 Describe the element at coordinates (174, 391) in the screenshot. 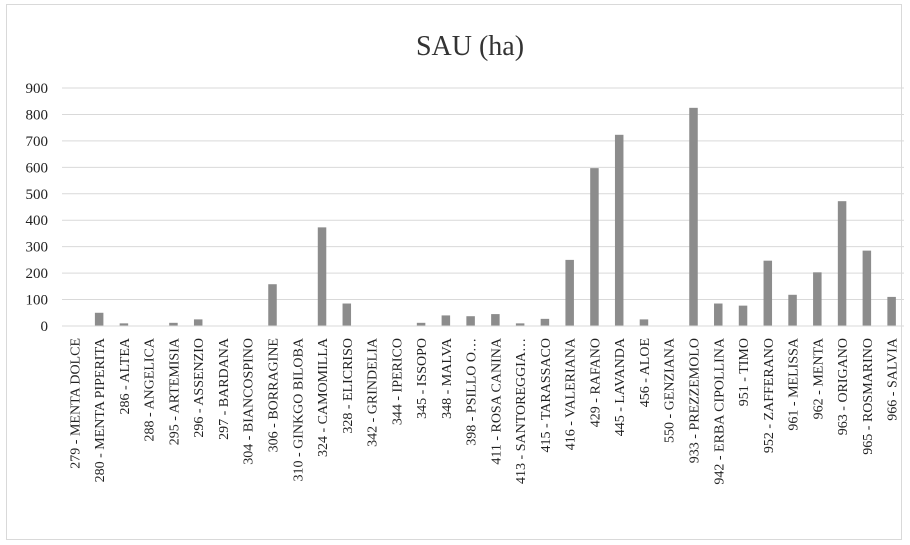

I see `x-tick-label: 295 - ARTEMISIA` at that location.